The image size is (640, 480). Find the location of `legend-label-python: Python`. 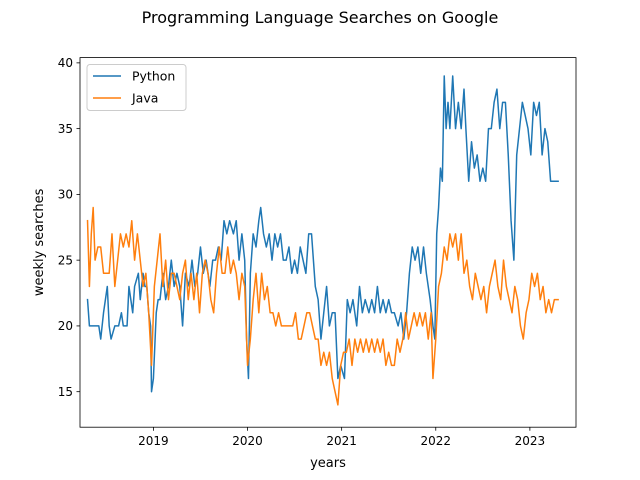

legend-label-python: Python is located at coordinates (153, 76).